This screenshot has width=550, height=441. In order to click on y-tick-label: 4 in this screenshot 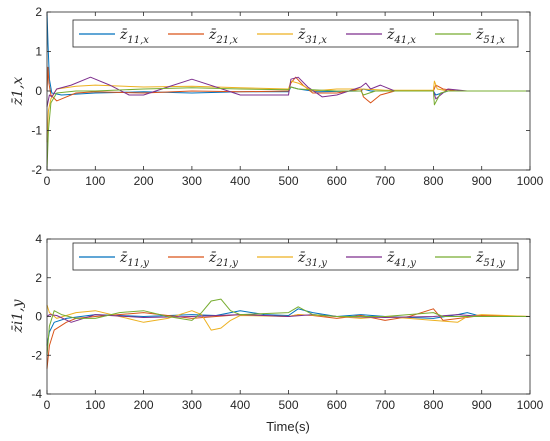, I will do `click(38, 239)`.